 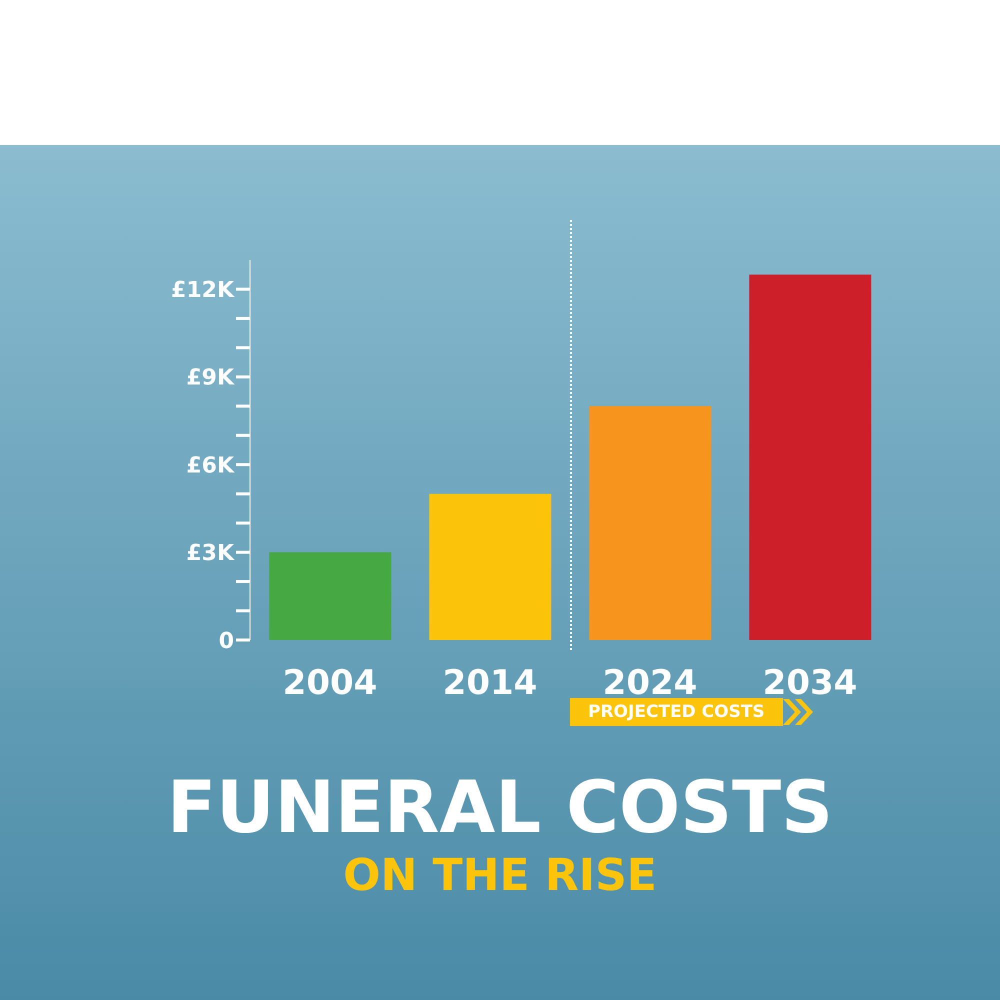 I want to click on y-tick-label: 0, so click(x=226, y=641).